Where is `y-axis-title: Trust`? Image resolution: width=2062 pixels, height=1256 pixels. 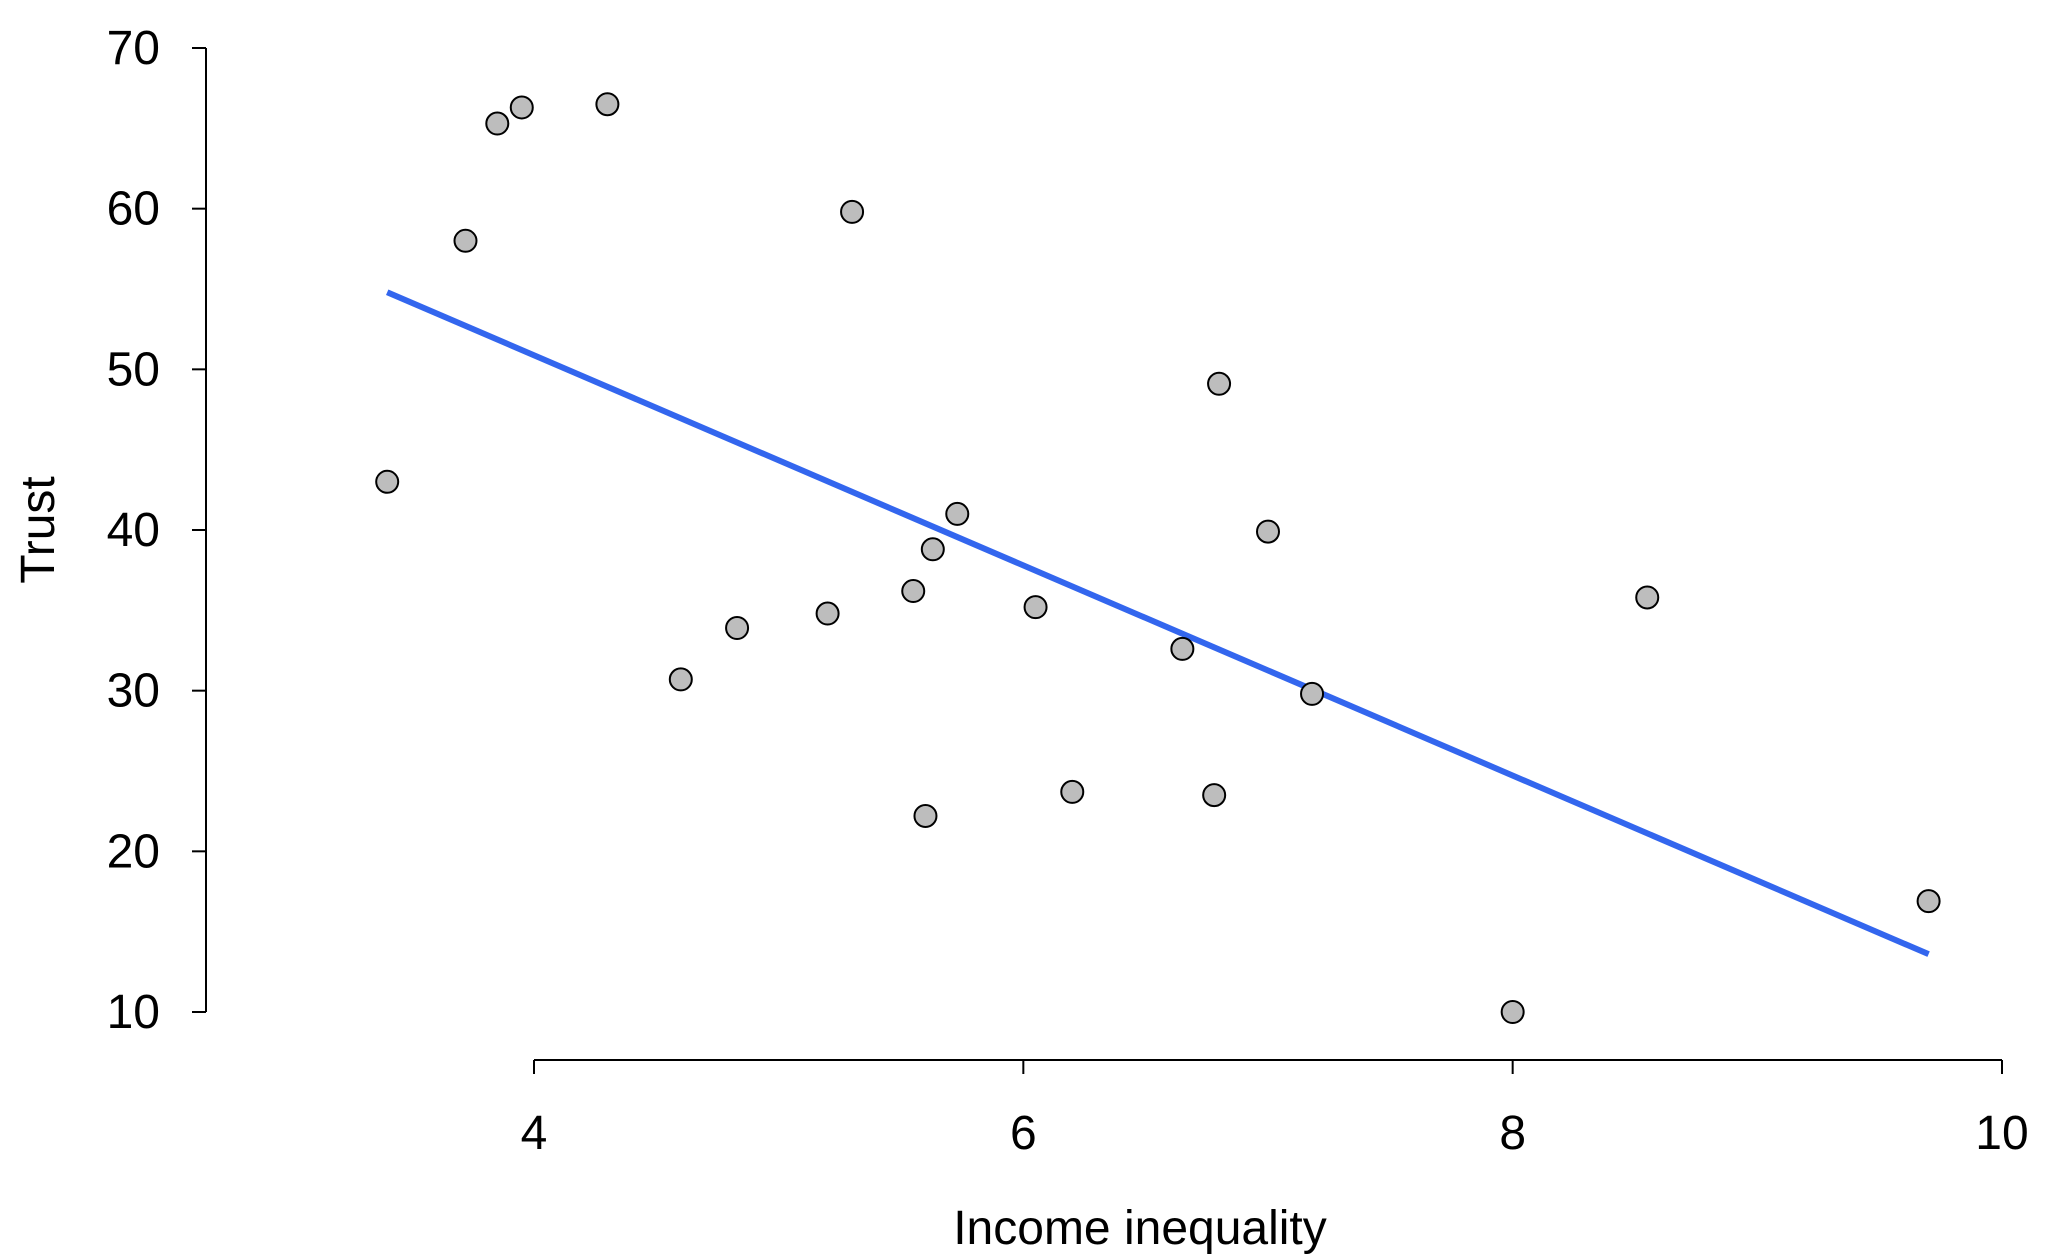
y-axis-title: Trust is located at coordinates (38, 530).